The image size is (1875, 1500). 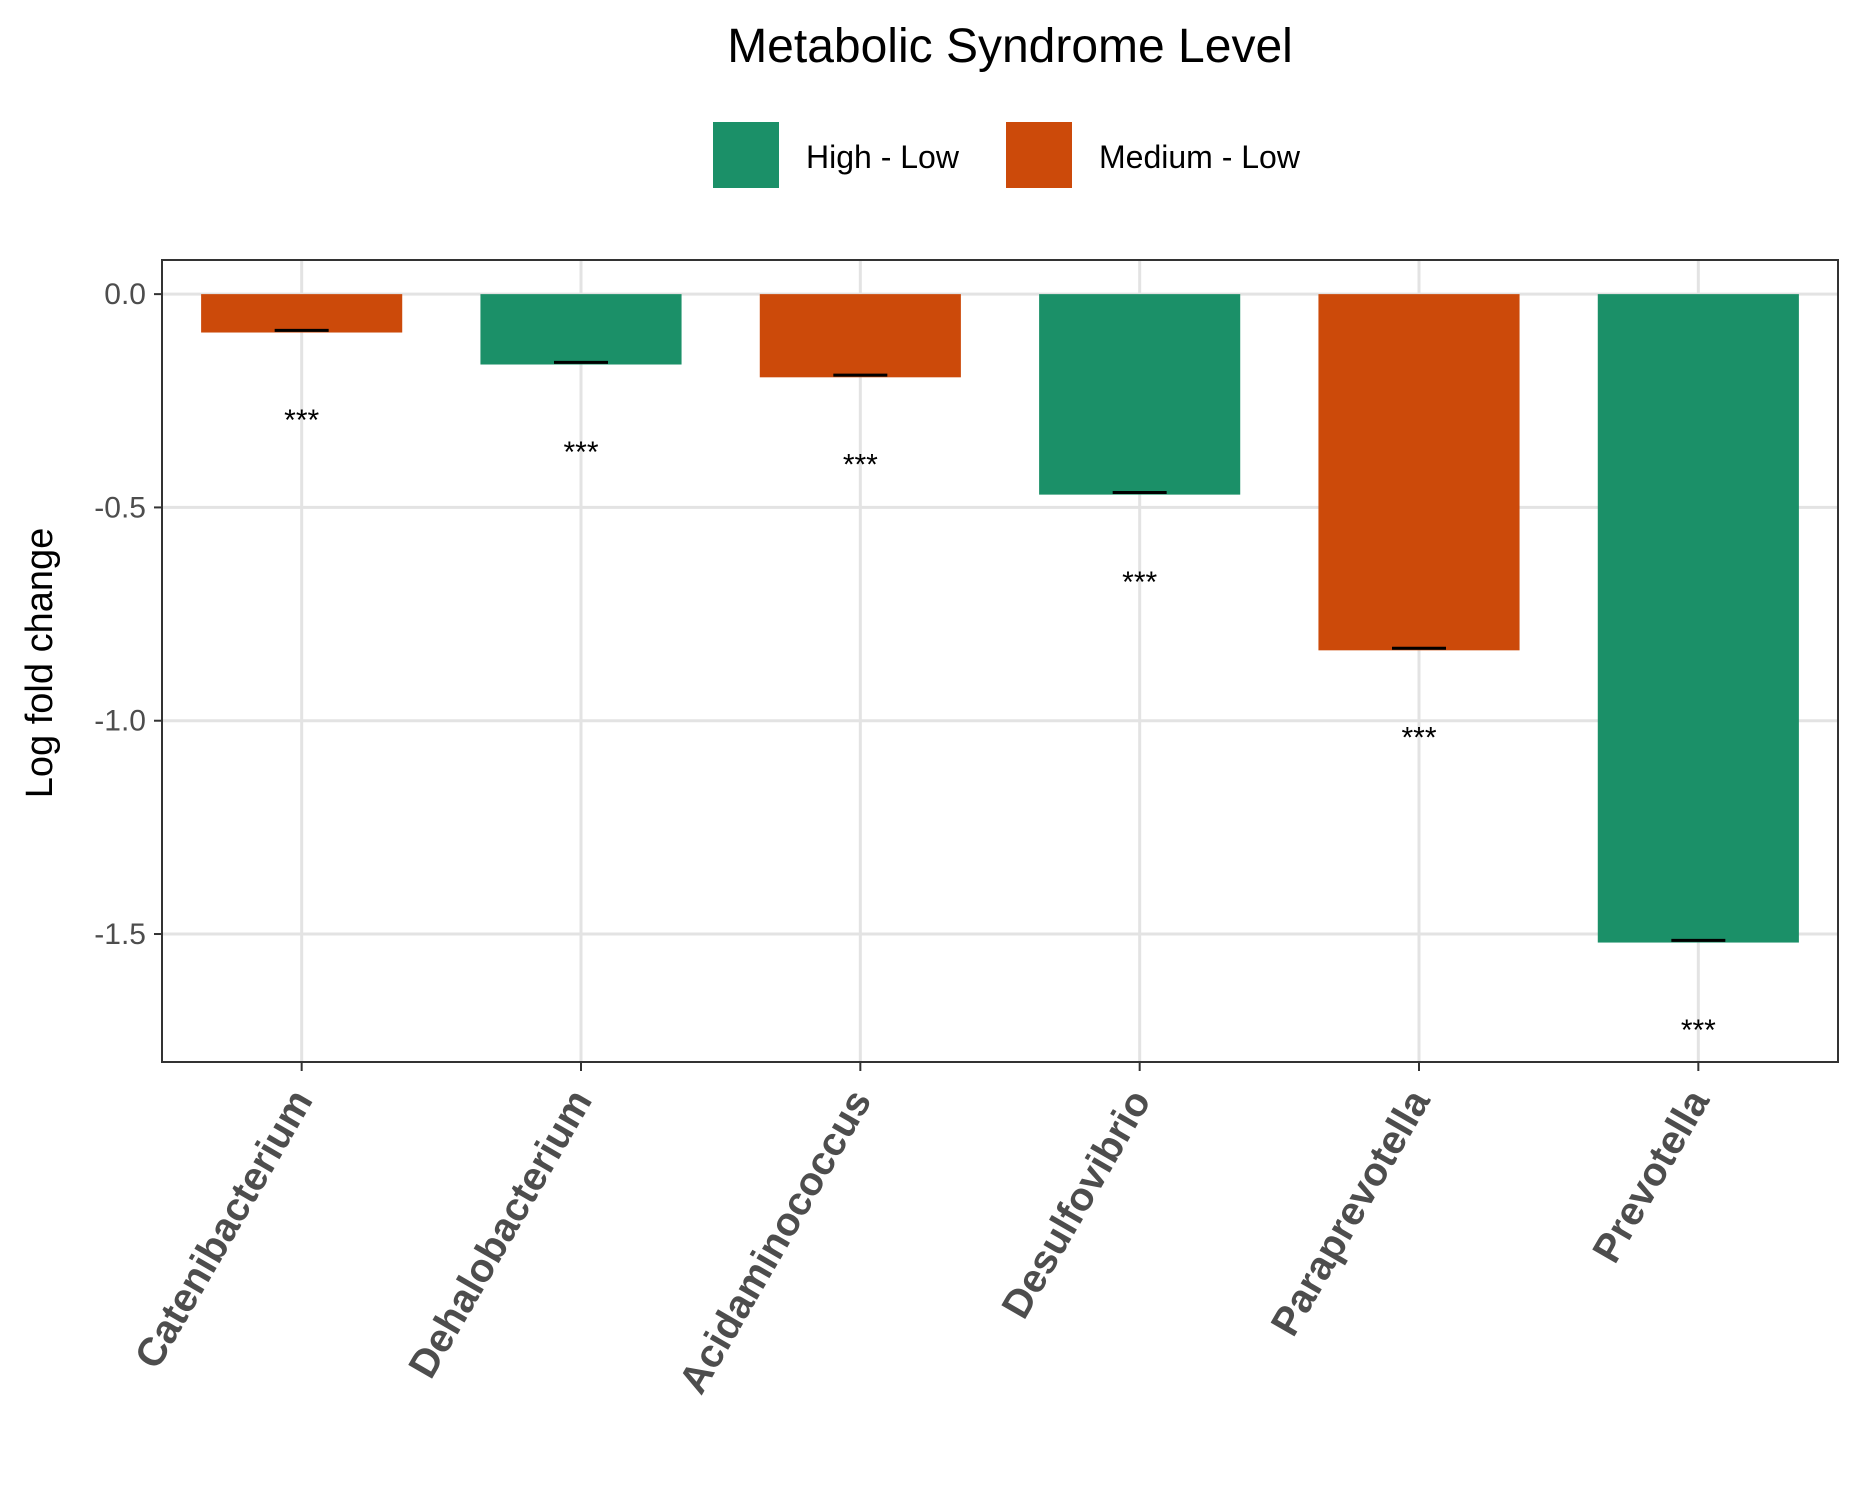 I want to click on legend-label-medium-low: Medium - Low, so click(x=1200, y=157).